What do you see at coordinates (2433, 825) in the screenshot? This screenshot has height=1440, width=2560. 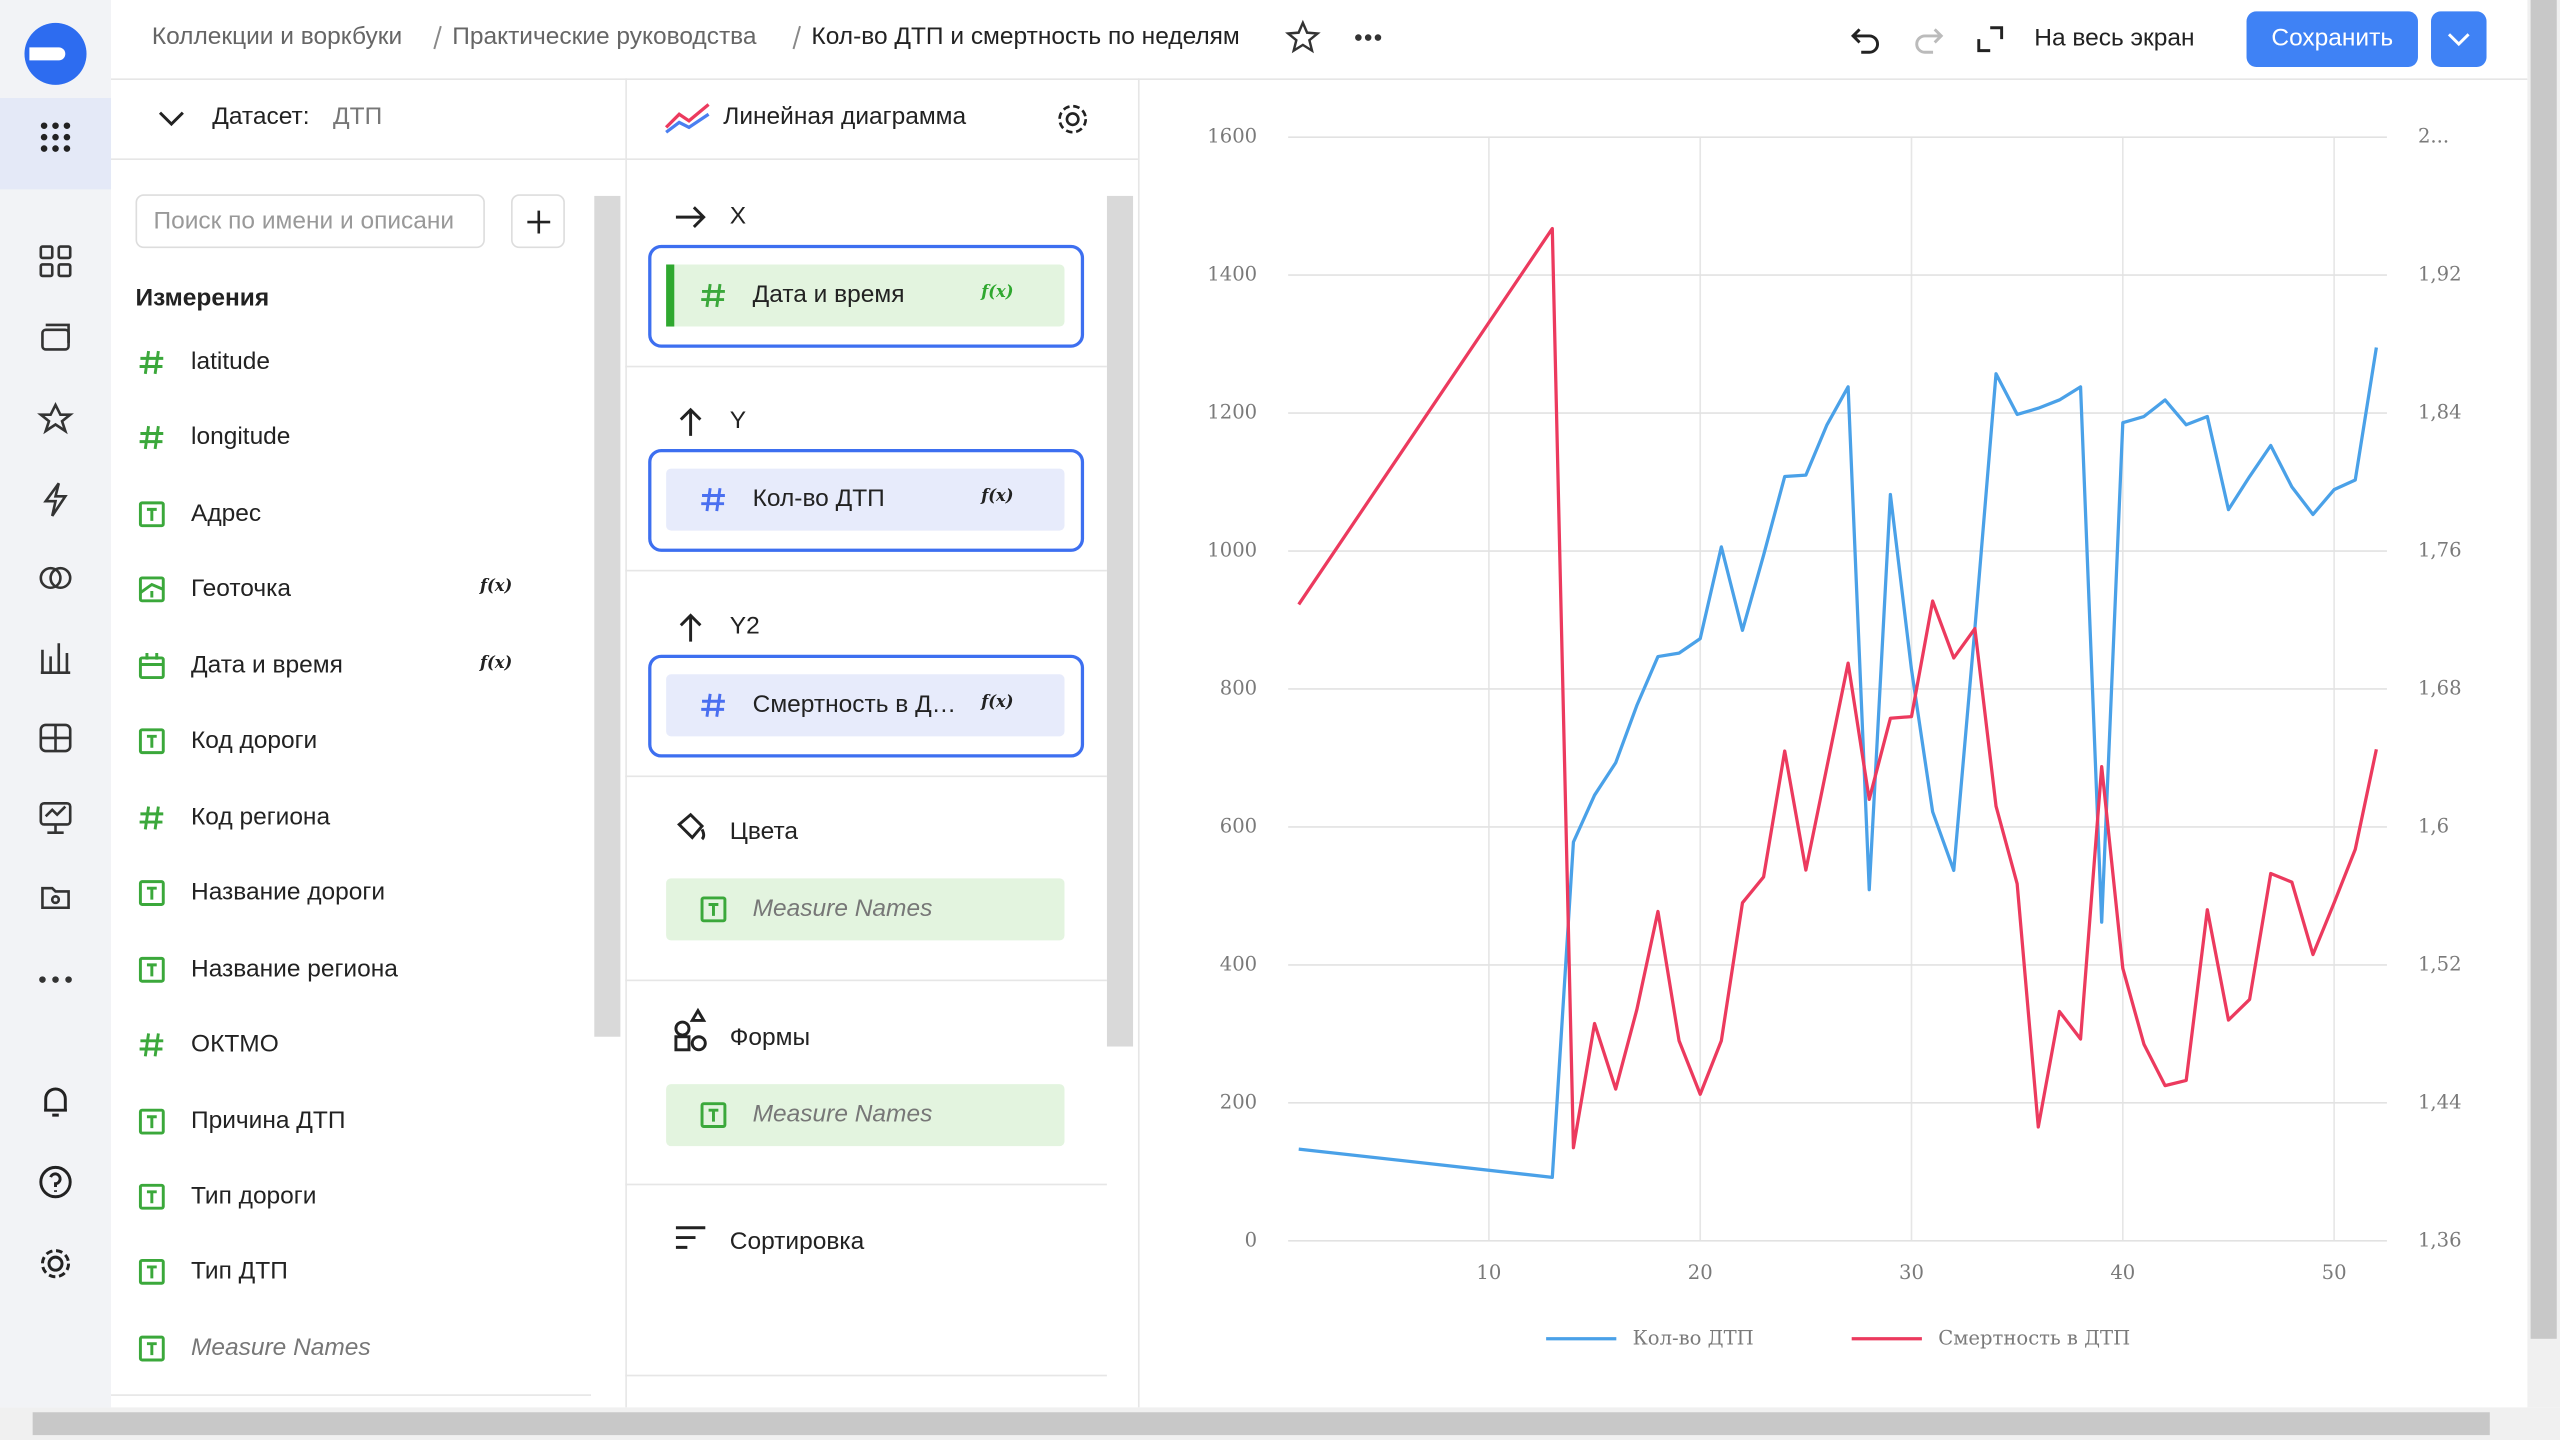 I see `y2-tick-label: 1,6` at bounding box center [2433, 825].